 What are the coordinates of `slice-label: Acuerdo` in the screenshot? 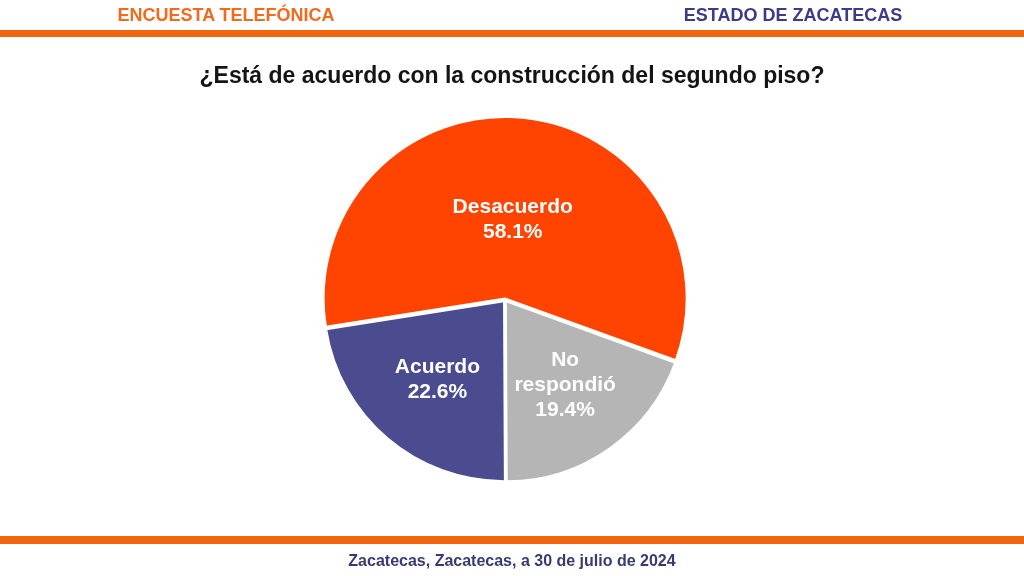 It's located at (437, 365).